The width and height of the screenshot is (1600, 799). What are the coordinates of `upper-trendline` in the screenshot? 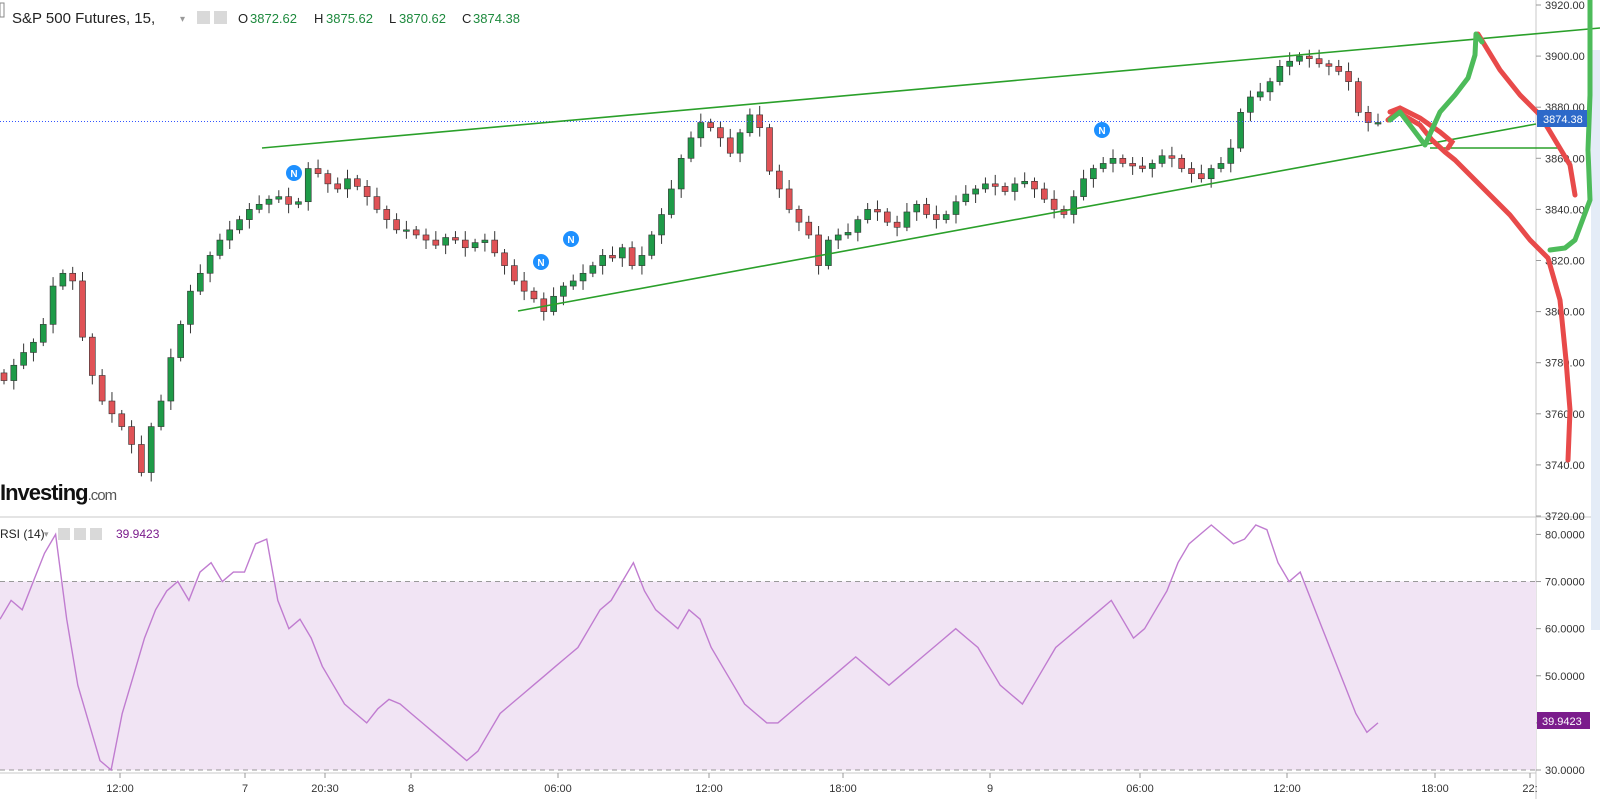 It's located at (930, 88).